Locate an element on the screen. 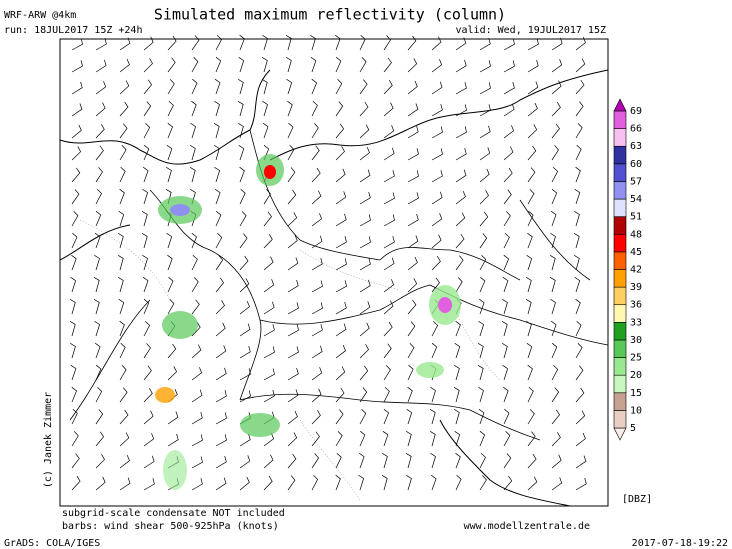 This screenshot has height=549, width=732. colorbar-label: 10 is located at coordinates (636, 410).